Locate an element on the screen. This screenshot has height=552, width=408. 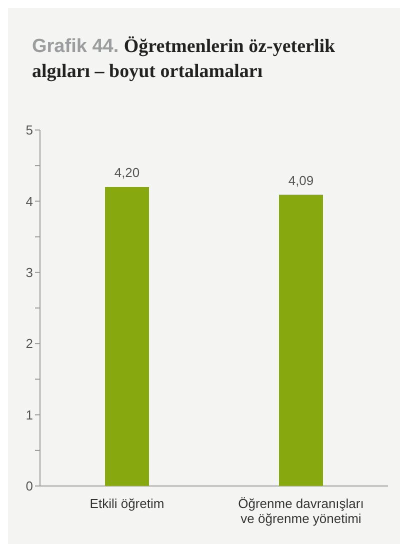
data-label: 4,20 is located at coordinates (127, 172).